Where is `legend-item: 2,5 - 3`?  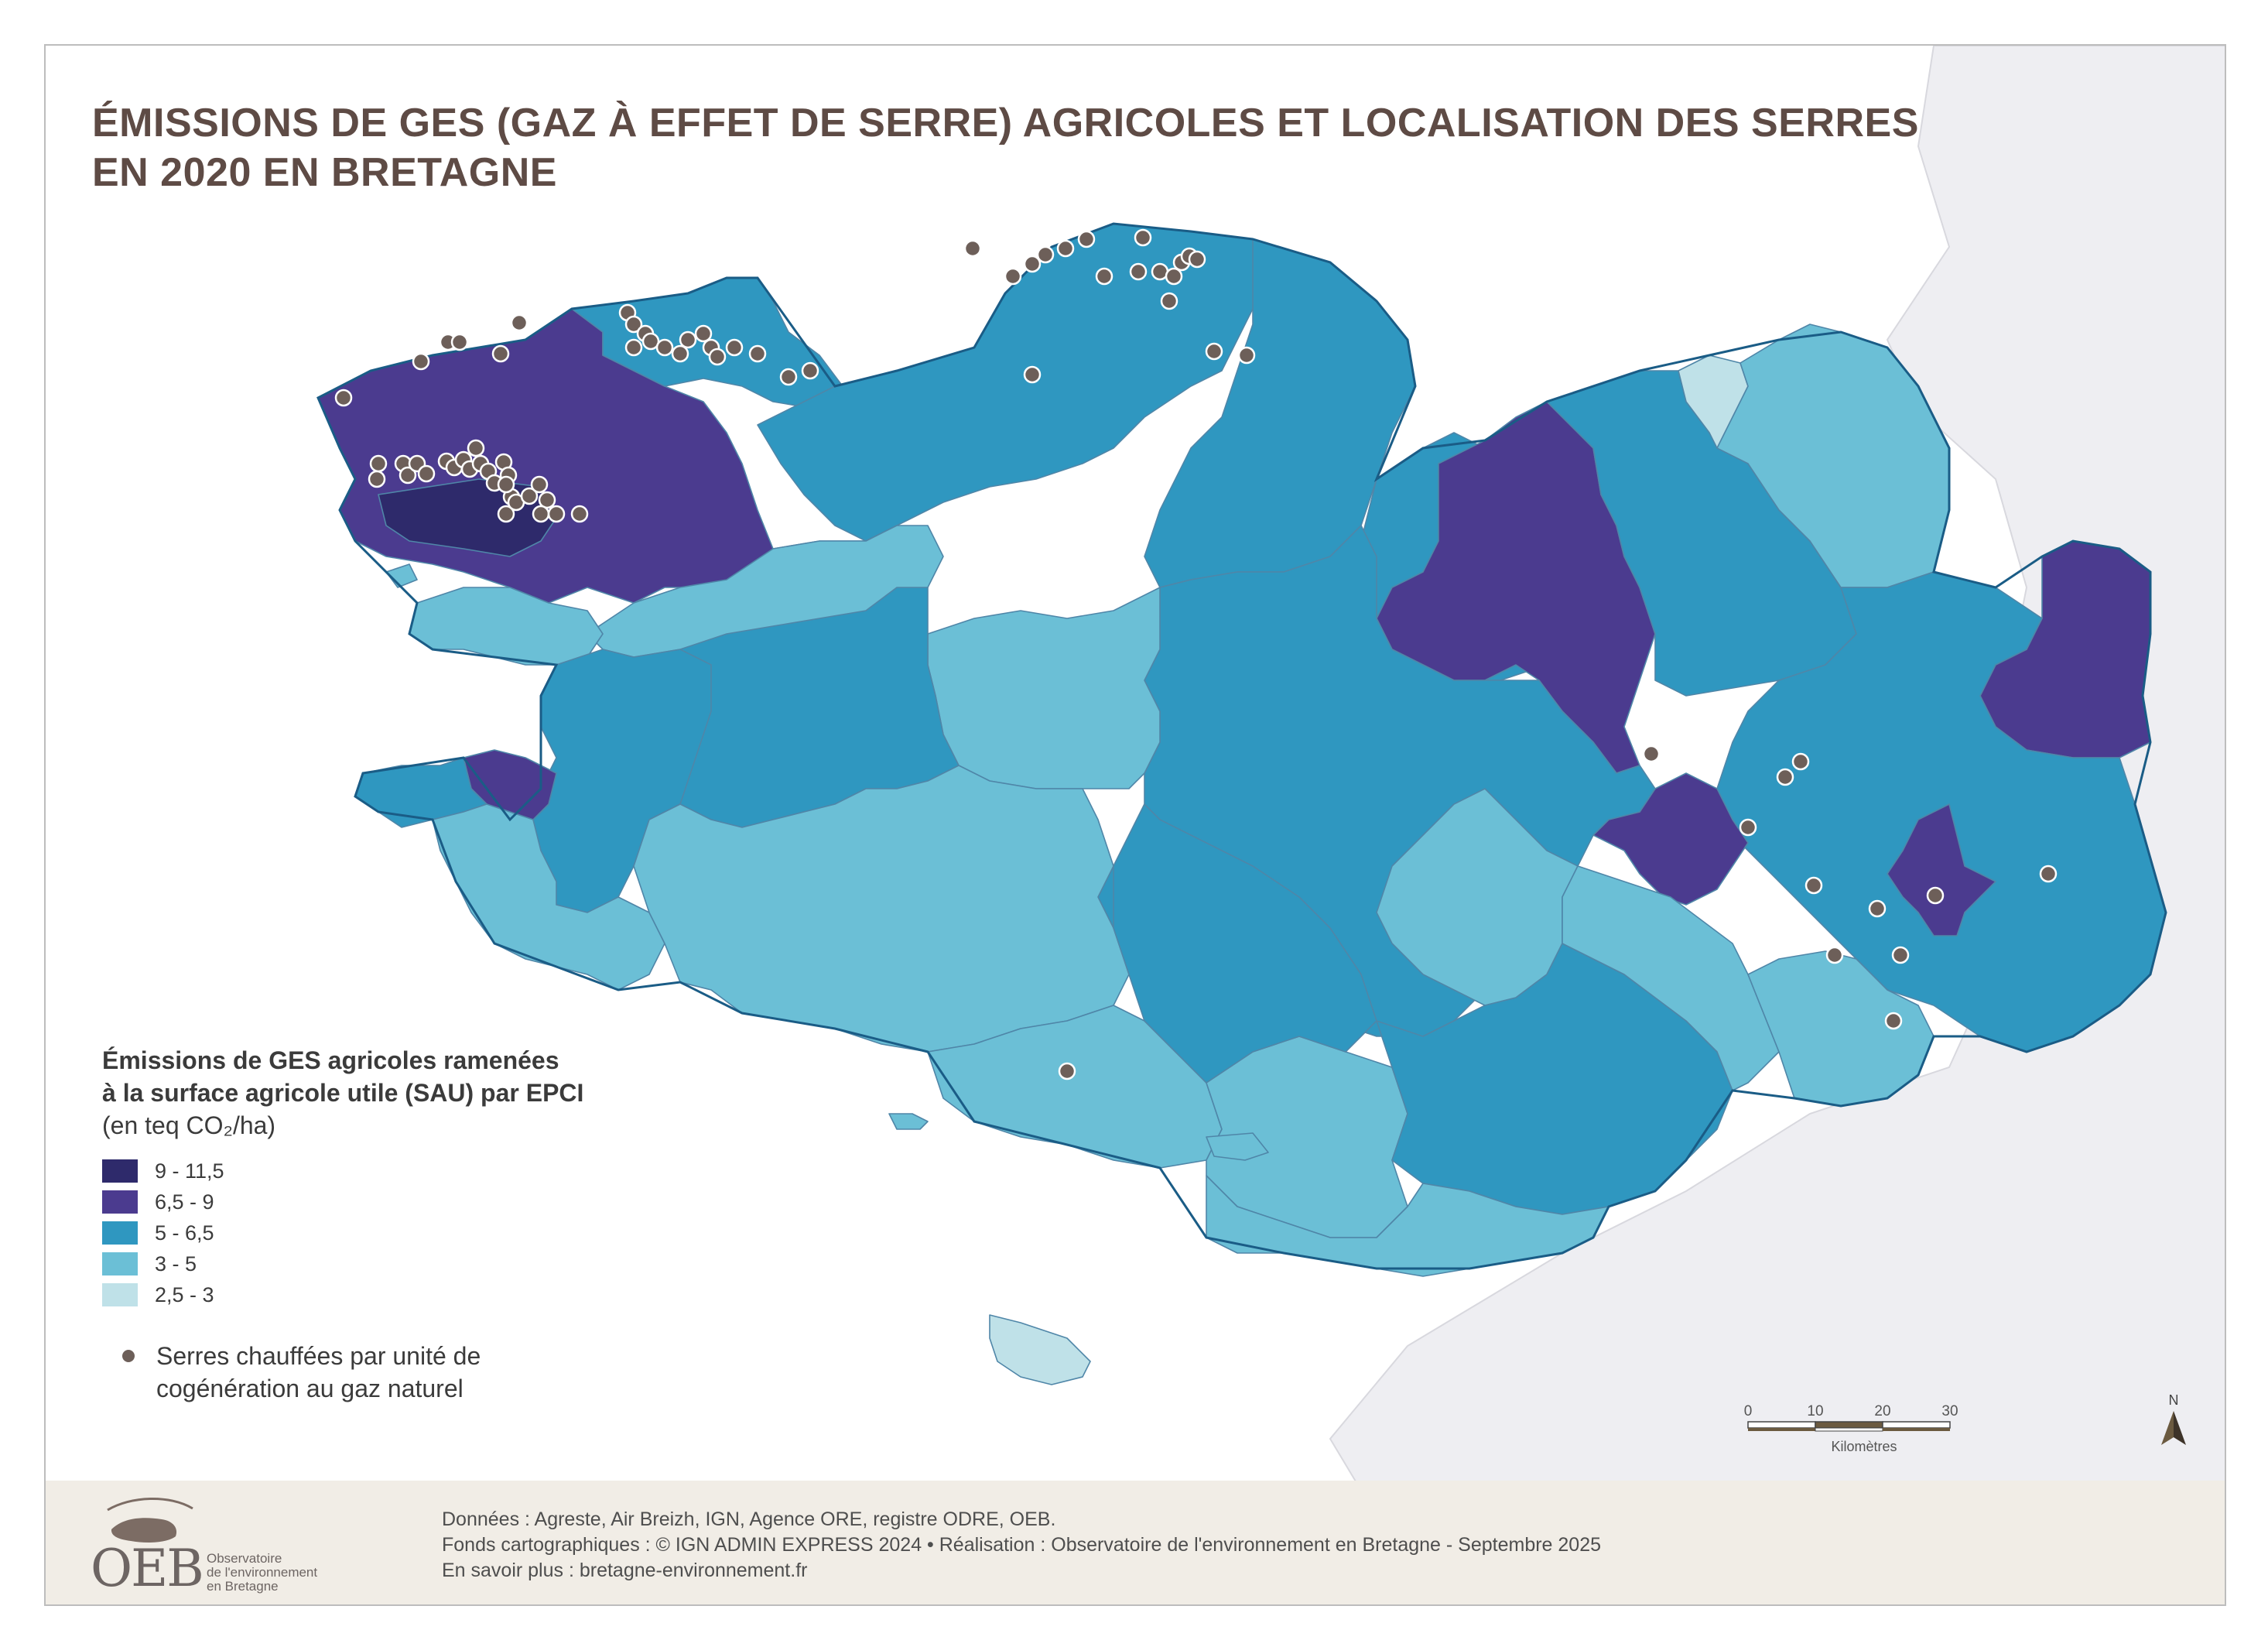 legend-item: 2,5 - 3 is located at coordinates (380, 1294).